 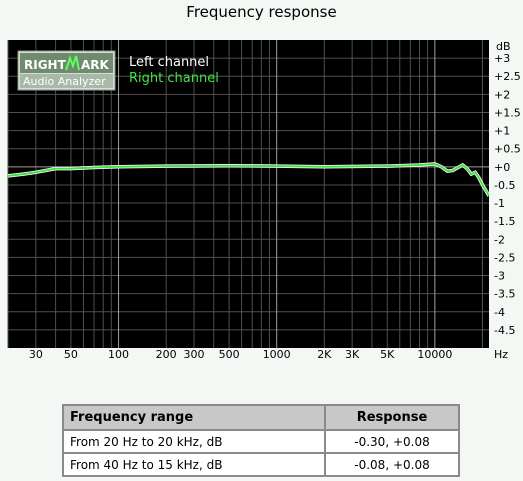 I want to click on x-tick-label: 100, so click(x=118, y=354).